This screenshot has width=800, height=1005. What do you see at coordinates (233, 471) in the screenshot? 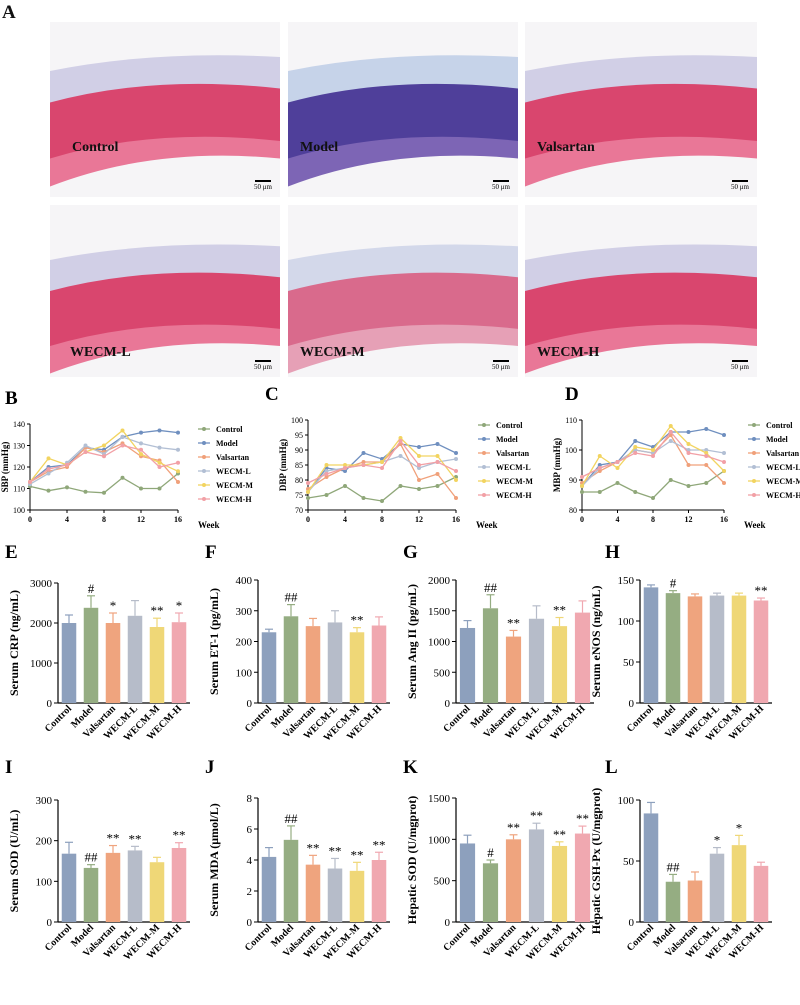
I see `legend-label: WECM-L` at bounding box center [233, 471].